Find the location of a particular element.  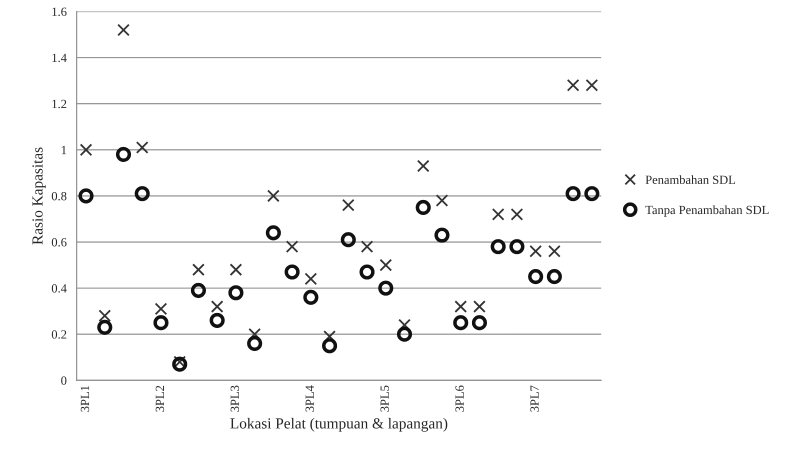

y-tick-label: 1.6 is located at coordinates (59, 12).